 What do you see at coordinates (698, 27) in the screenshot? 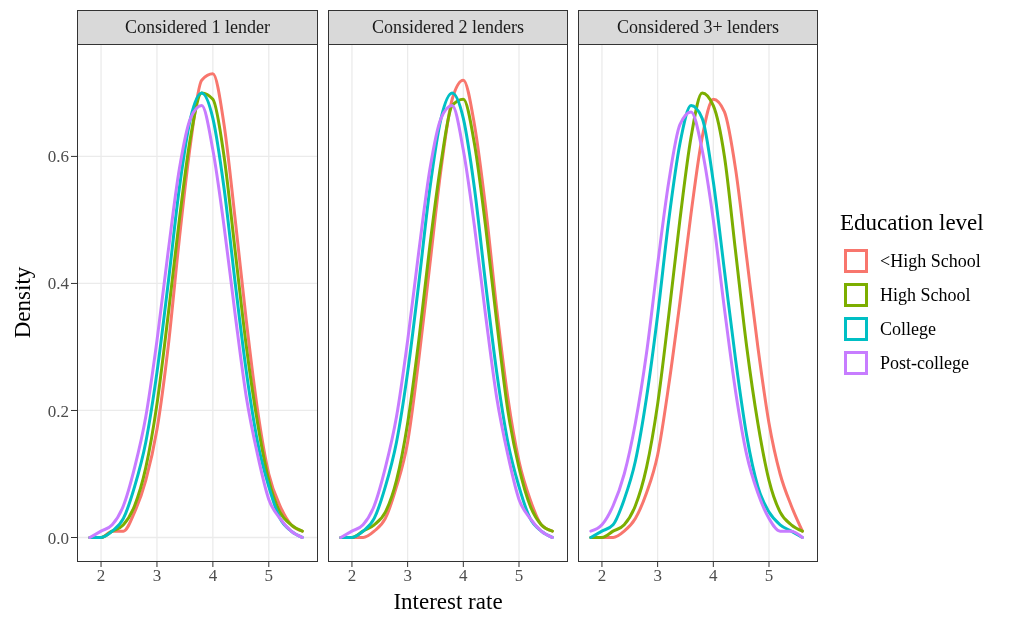
I see `chart-title: Considered 3+ lenders` at bounding box center [698, 27].